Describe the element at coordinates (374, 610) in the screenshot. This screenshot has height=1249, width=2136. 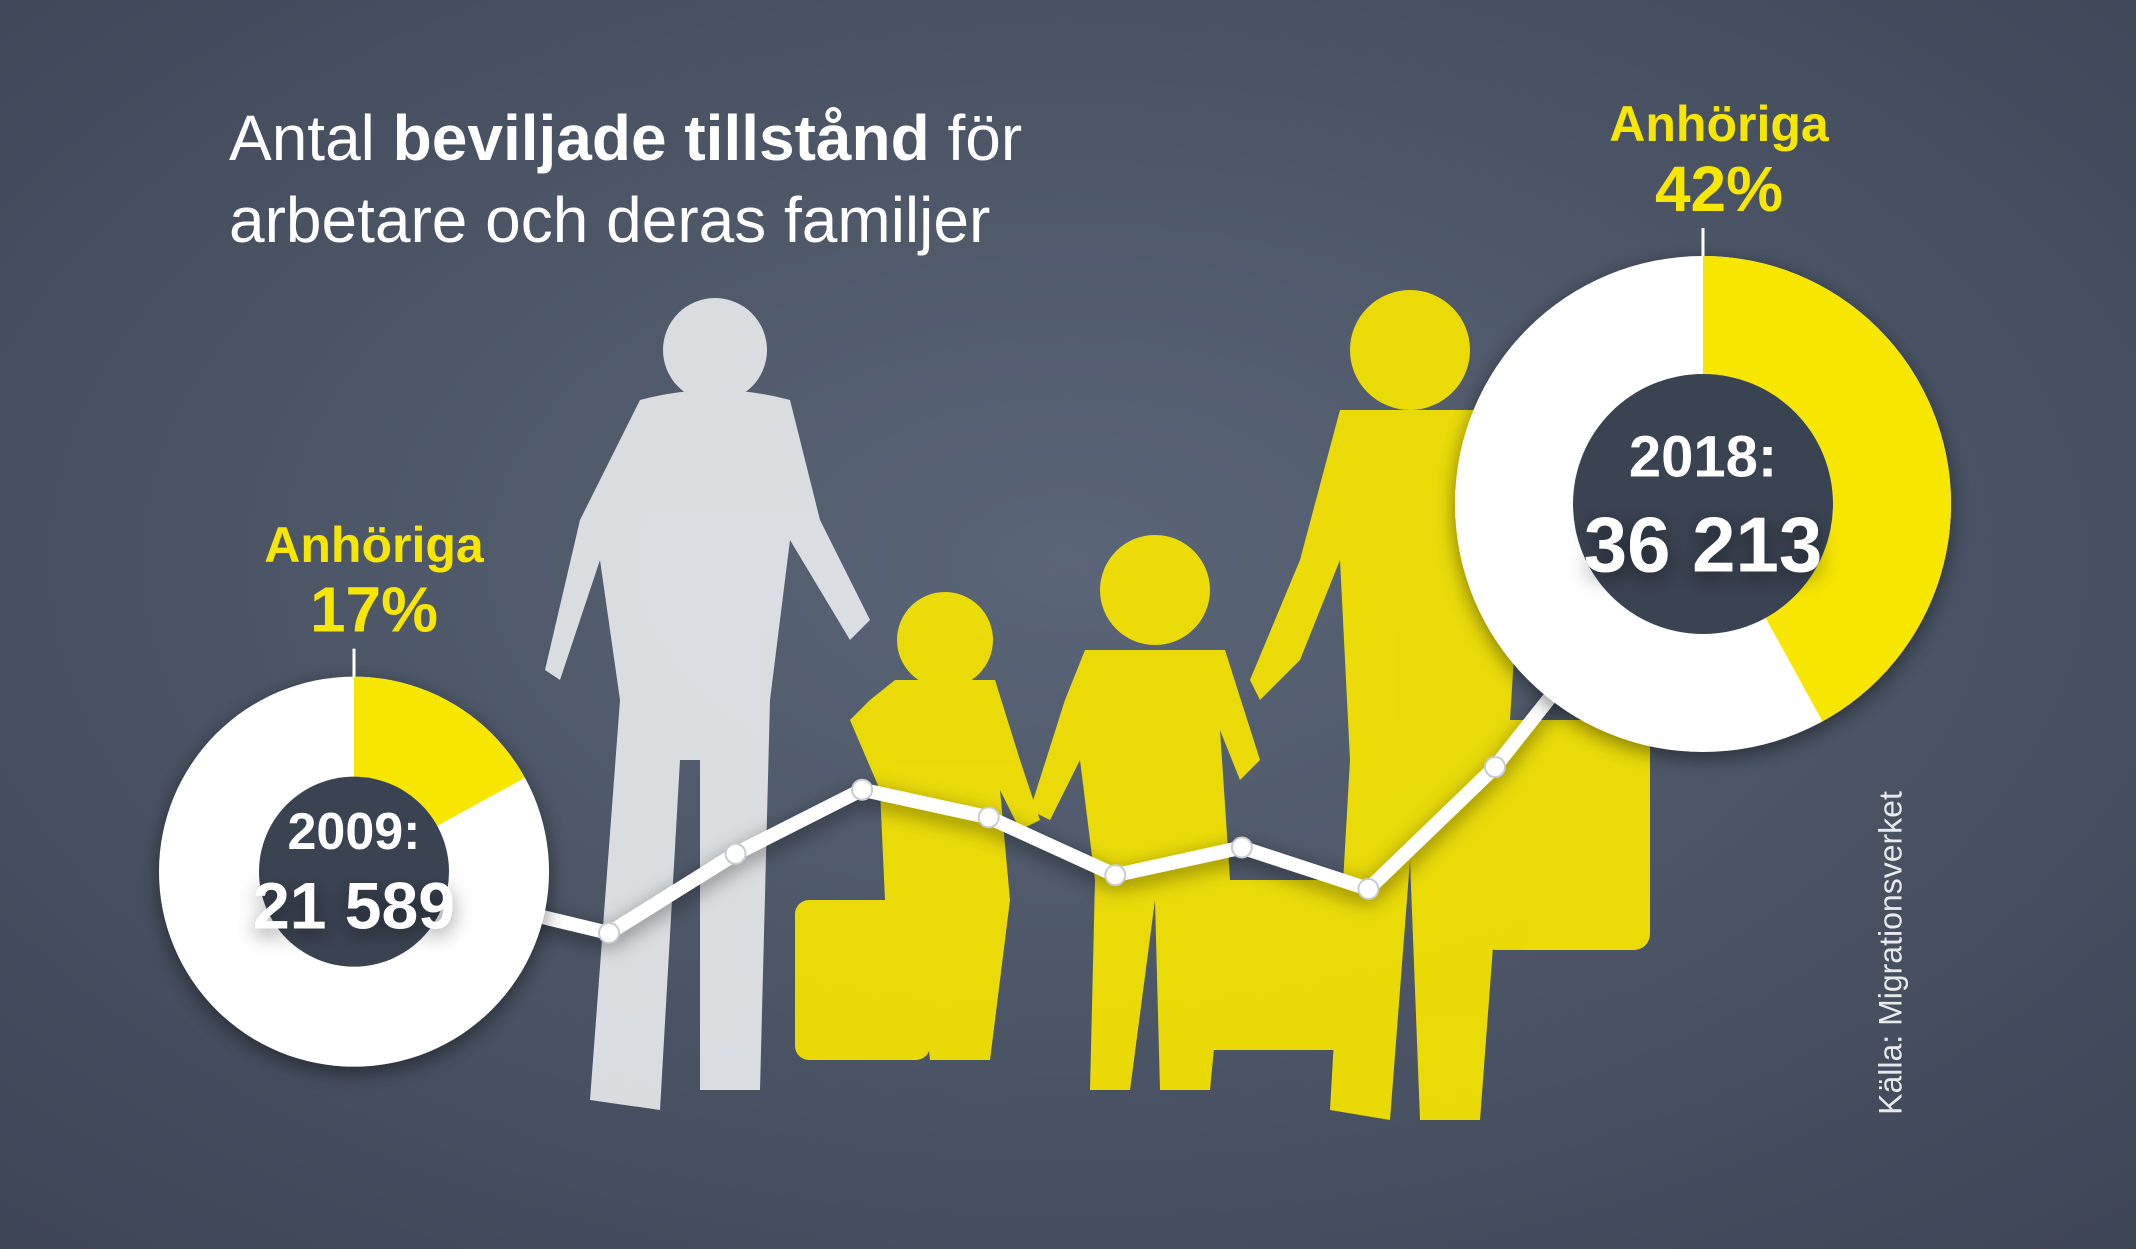
I see `segment-value: 17%` at that location.